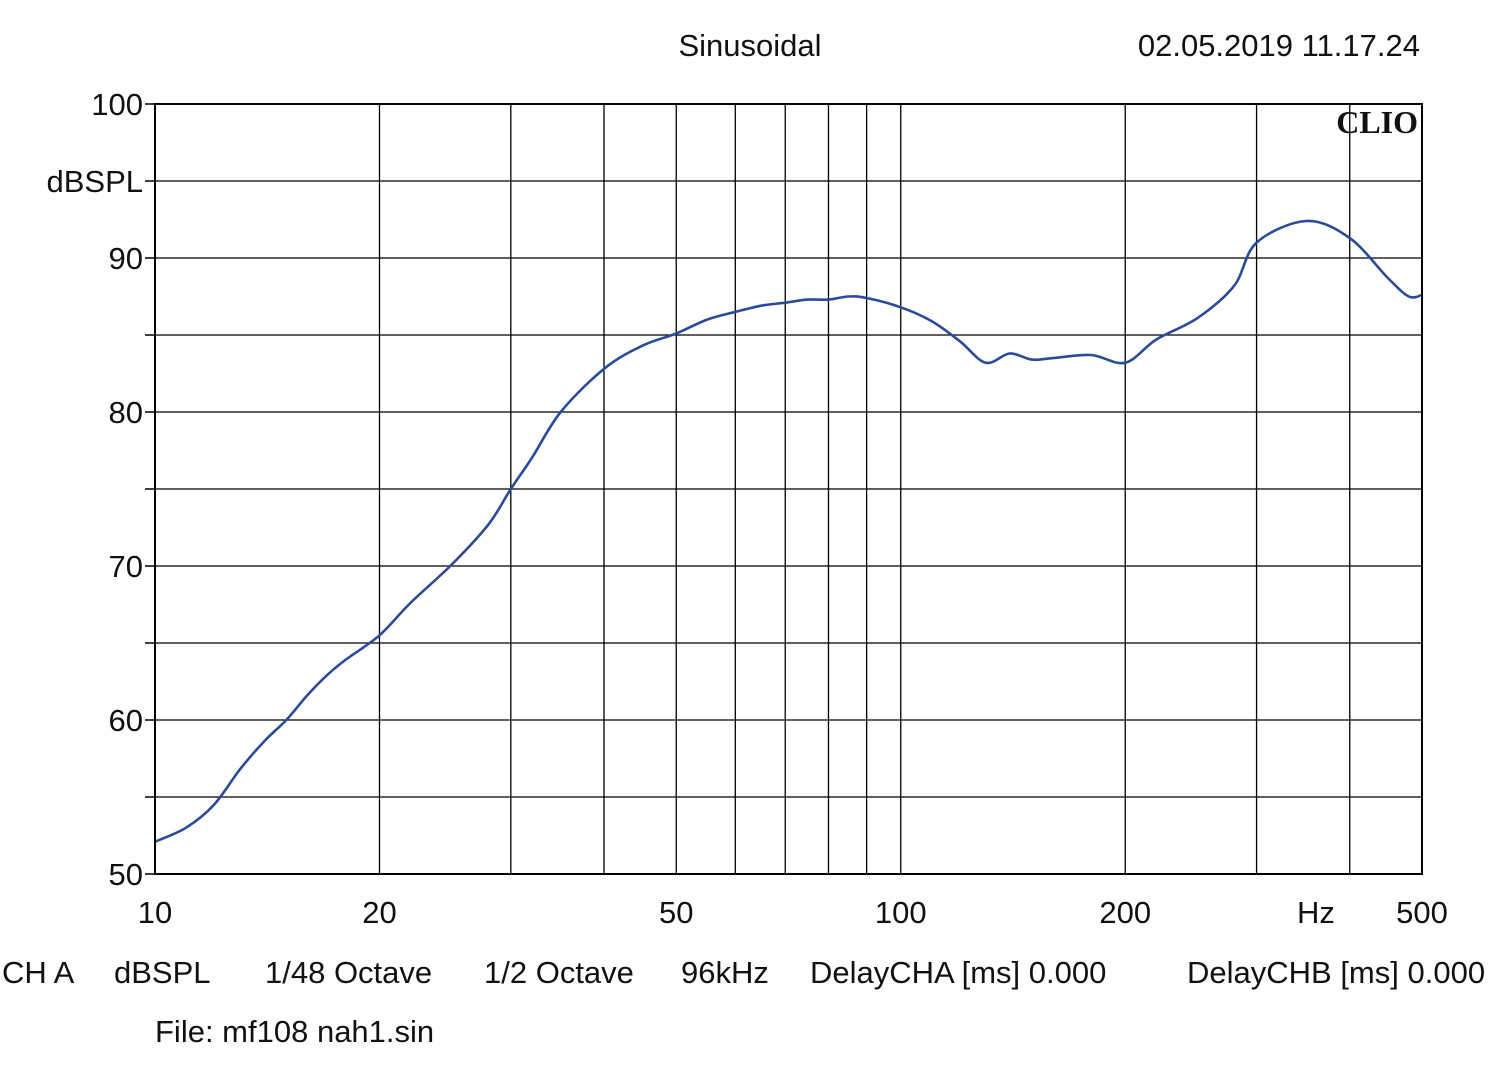  I want to click on x-tick-label: 100, so click(901, 912).